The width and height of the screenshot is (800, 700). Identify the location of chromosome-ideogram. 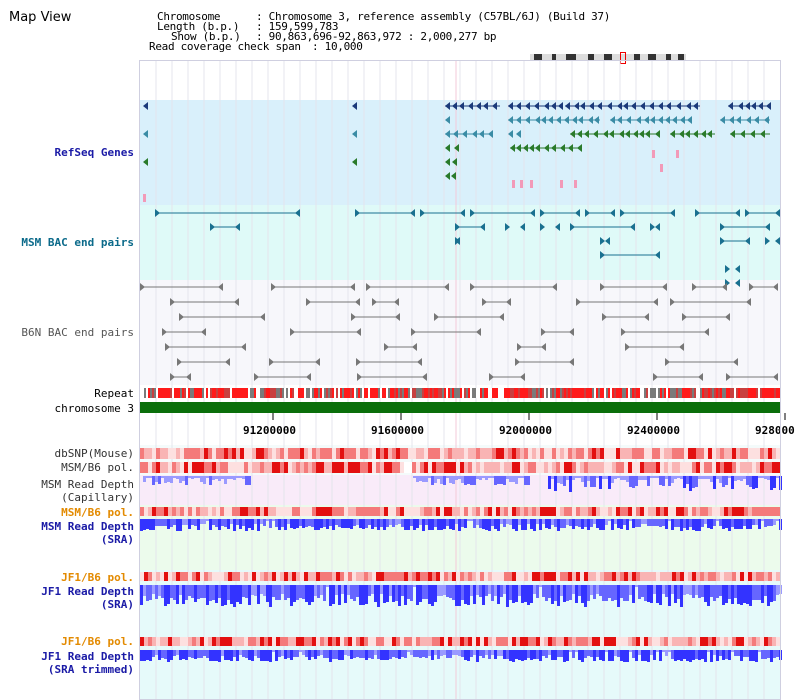
(608, 58).